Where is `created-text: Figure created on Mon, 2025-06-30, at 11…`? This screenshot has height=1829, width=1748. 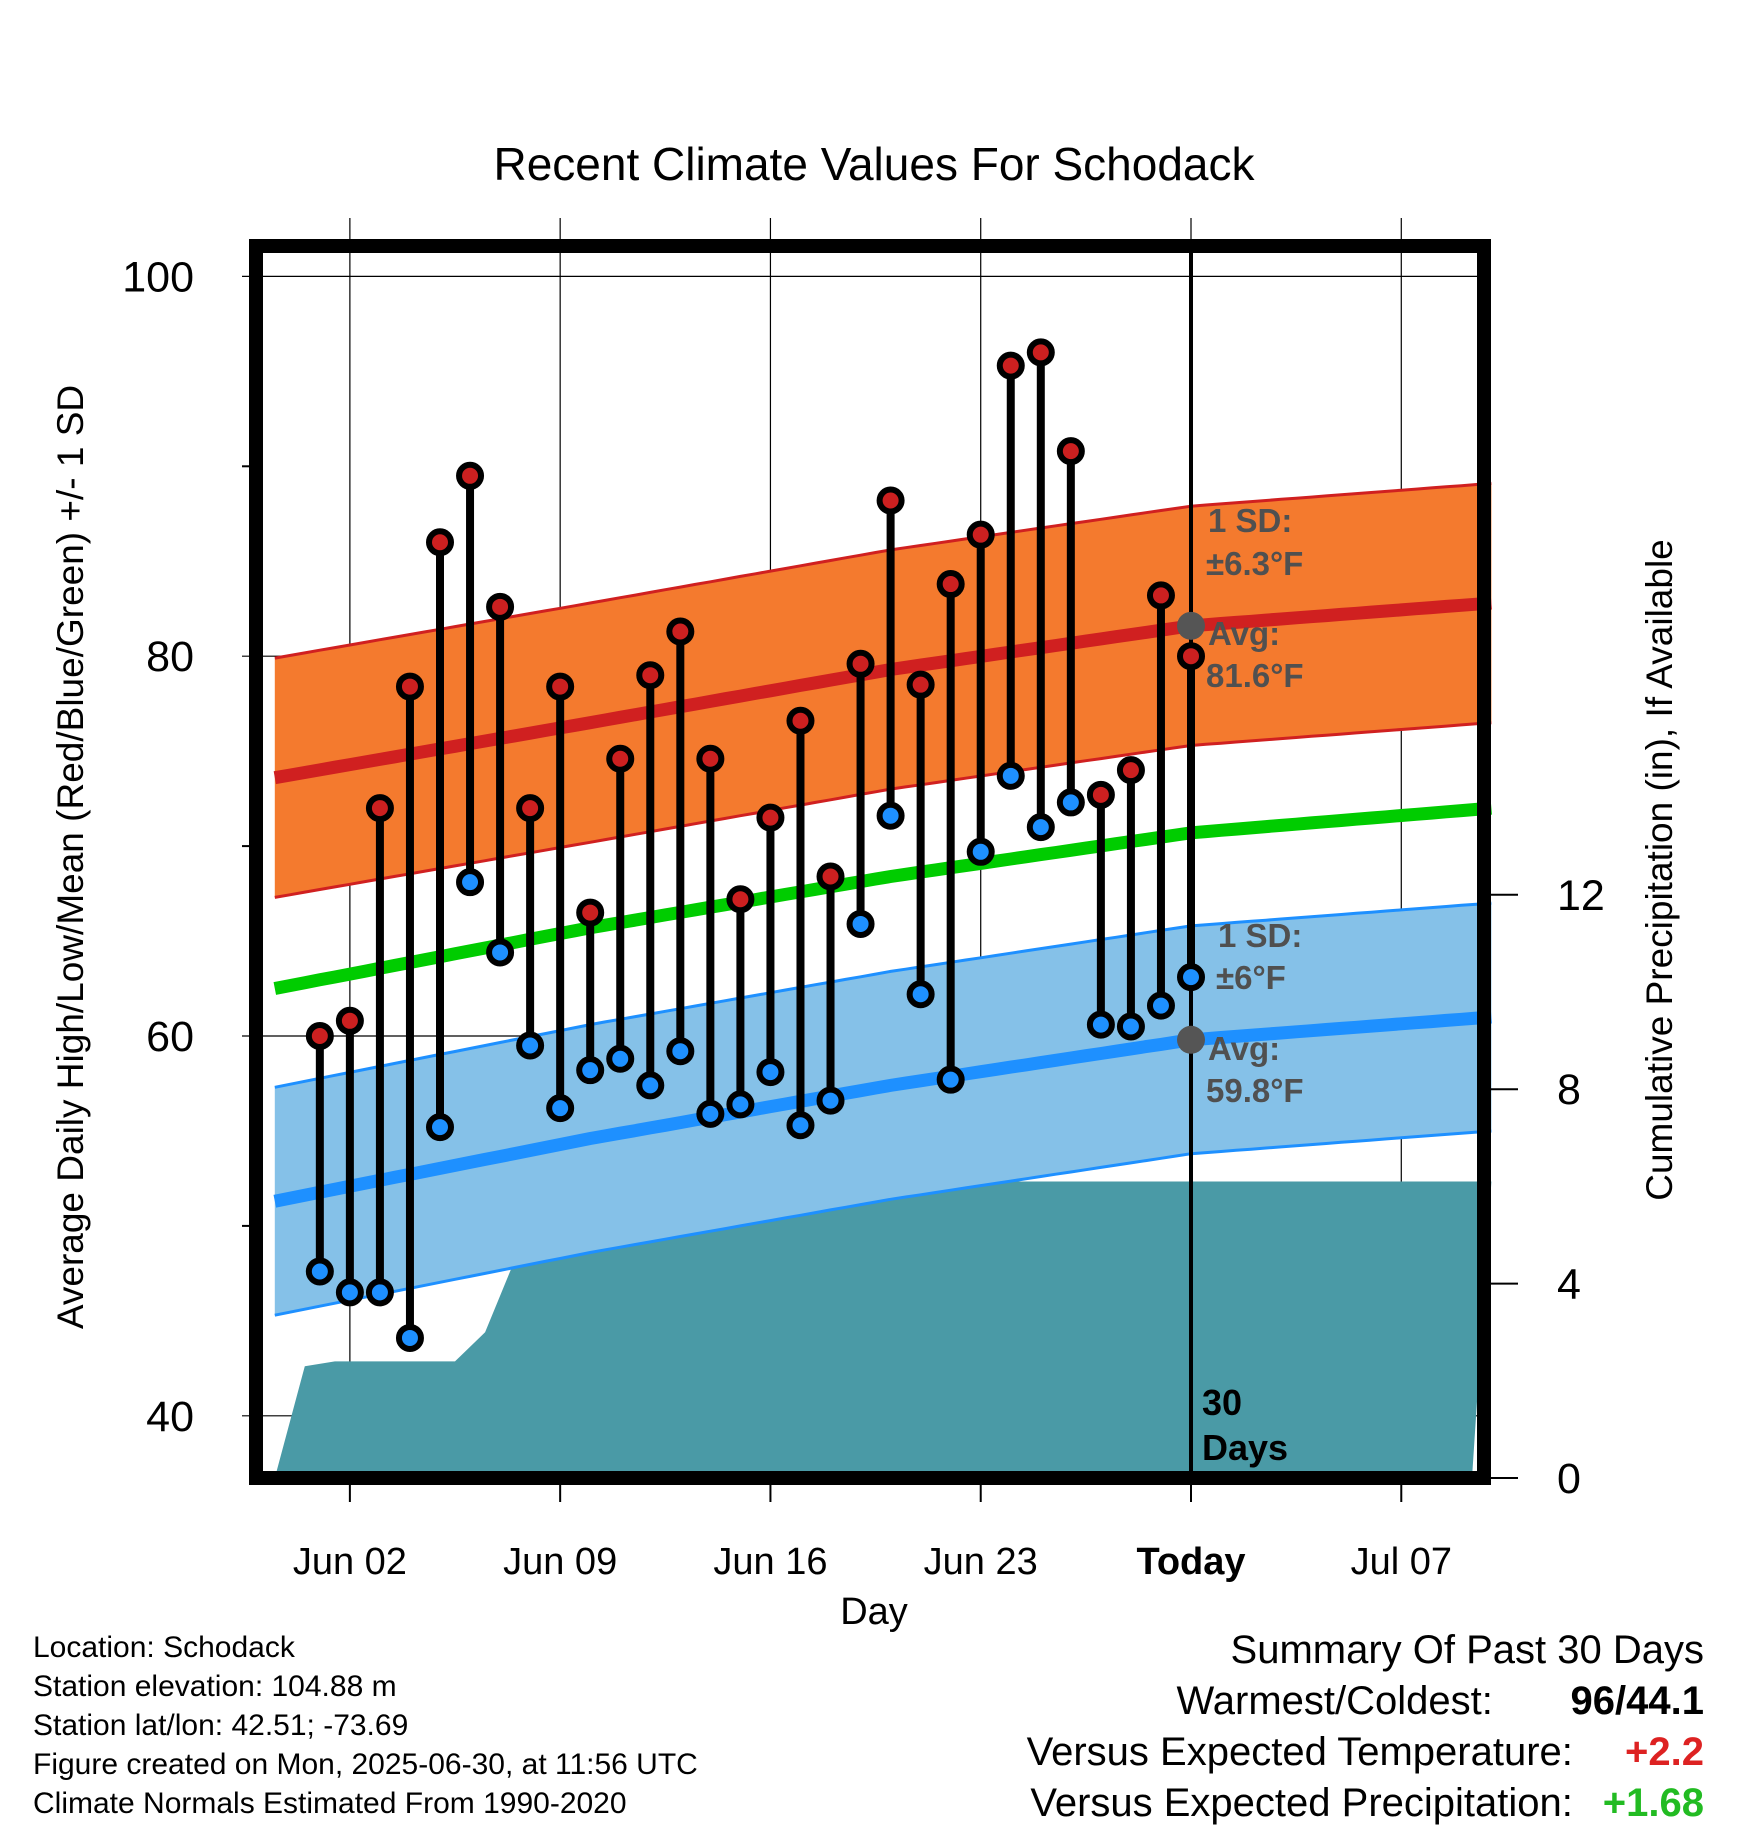
created-text: Figure created on Mon, 2025-06-30, at 11… is located at coordinates (365, 1764).